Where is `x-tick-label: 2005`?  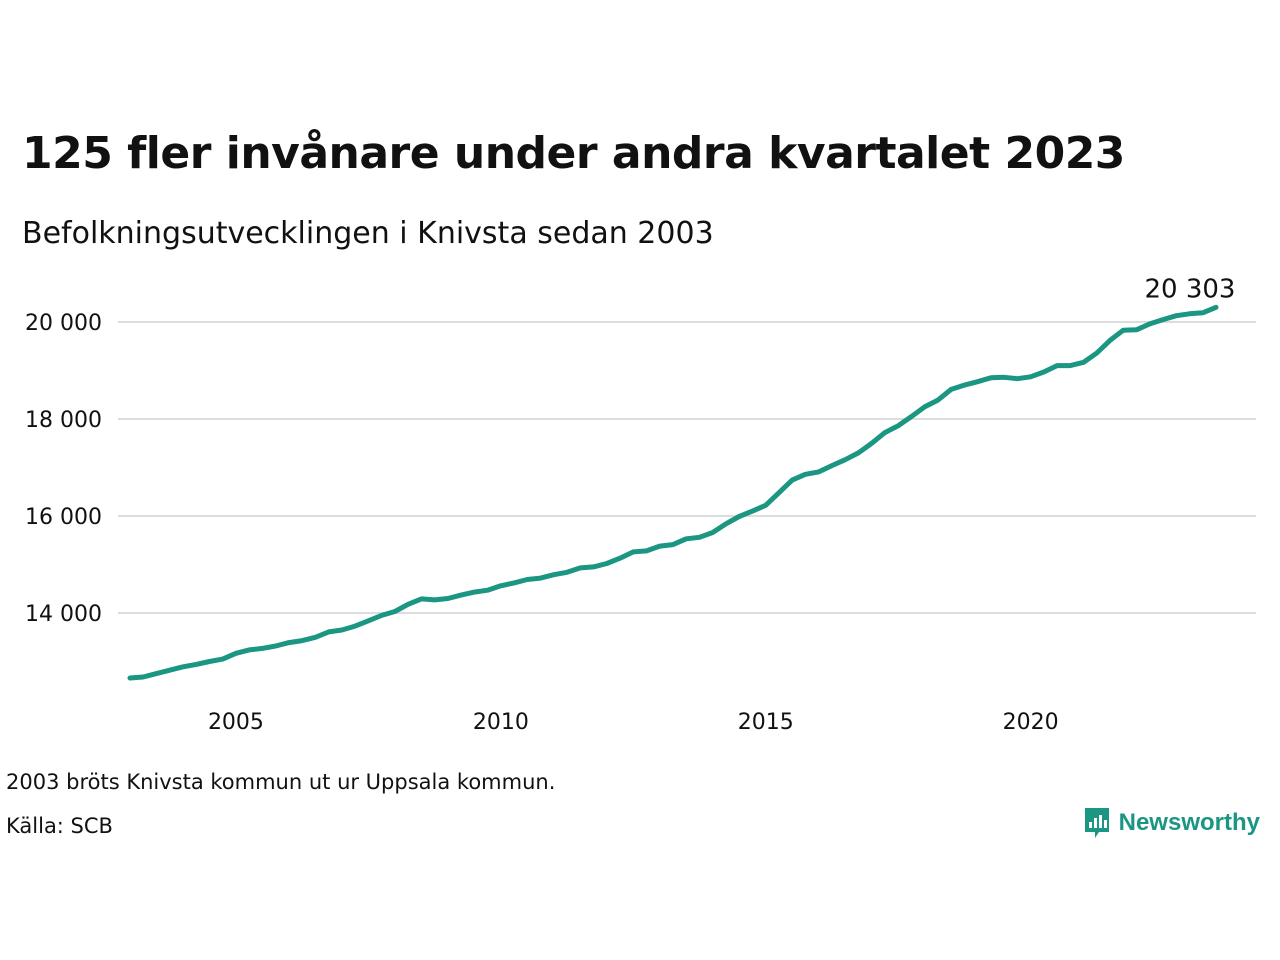
x-tick-label: 2005 is located at coordinates (236, 722).